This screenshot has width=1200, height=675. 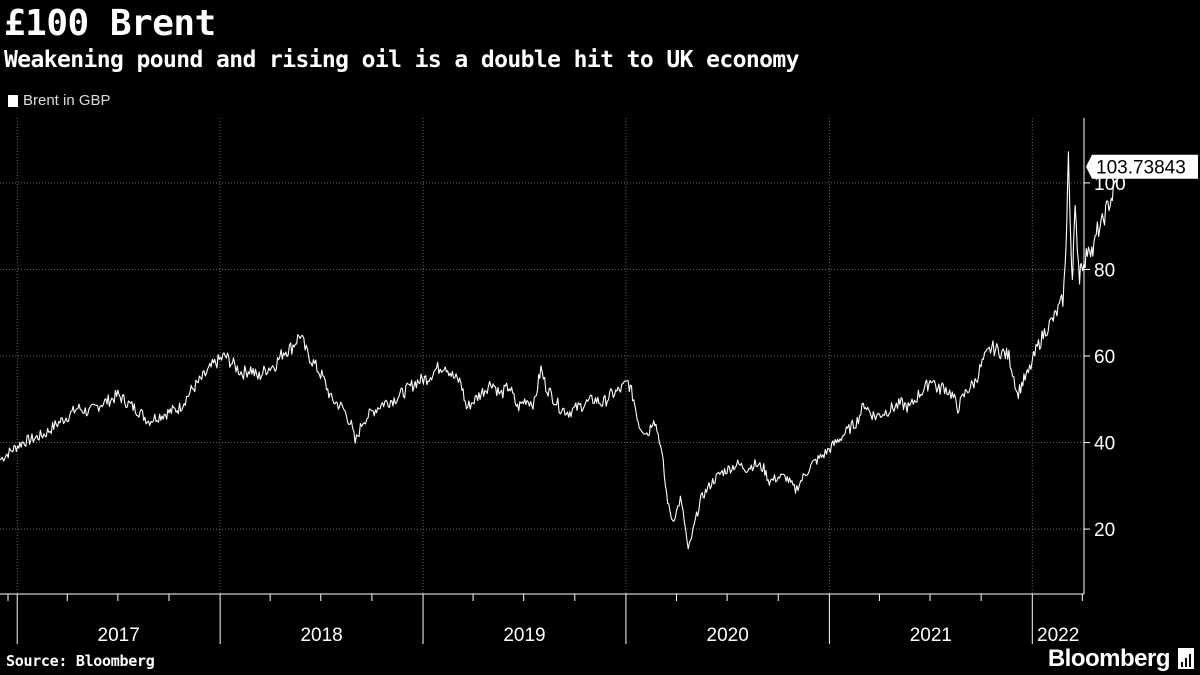 I want to click on legend-label: Brent in GBP, so click(x=67, y=100).